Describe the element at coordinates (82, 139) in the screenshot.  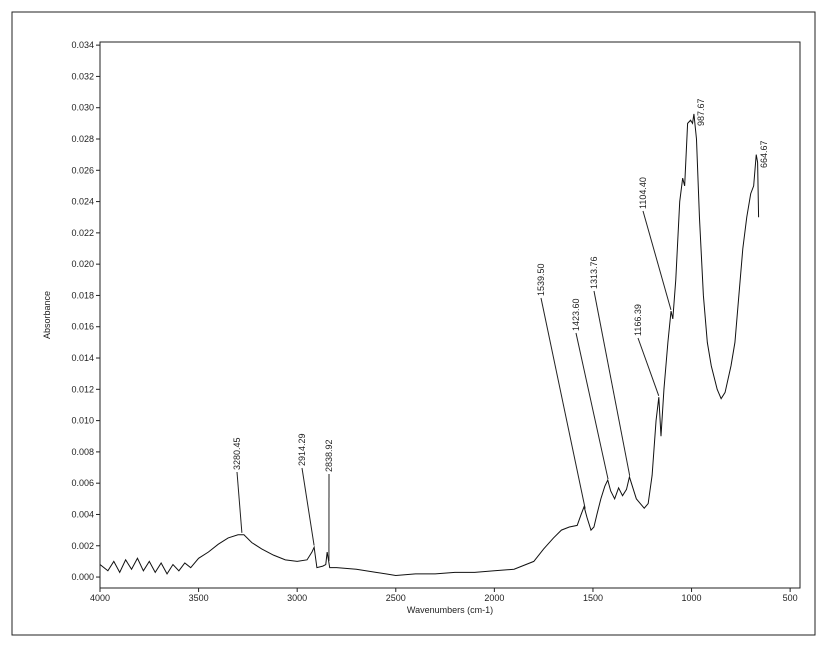
I see `y-tick-label: 0.028` at that location.